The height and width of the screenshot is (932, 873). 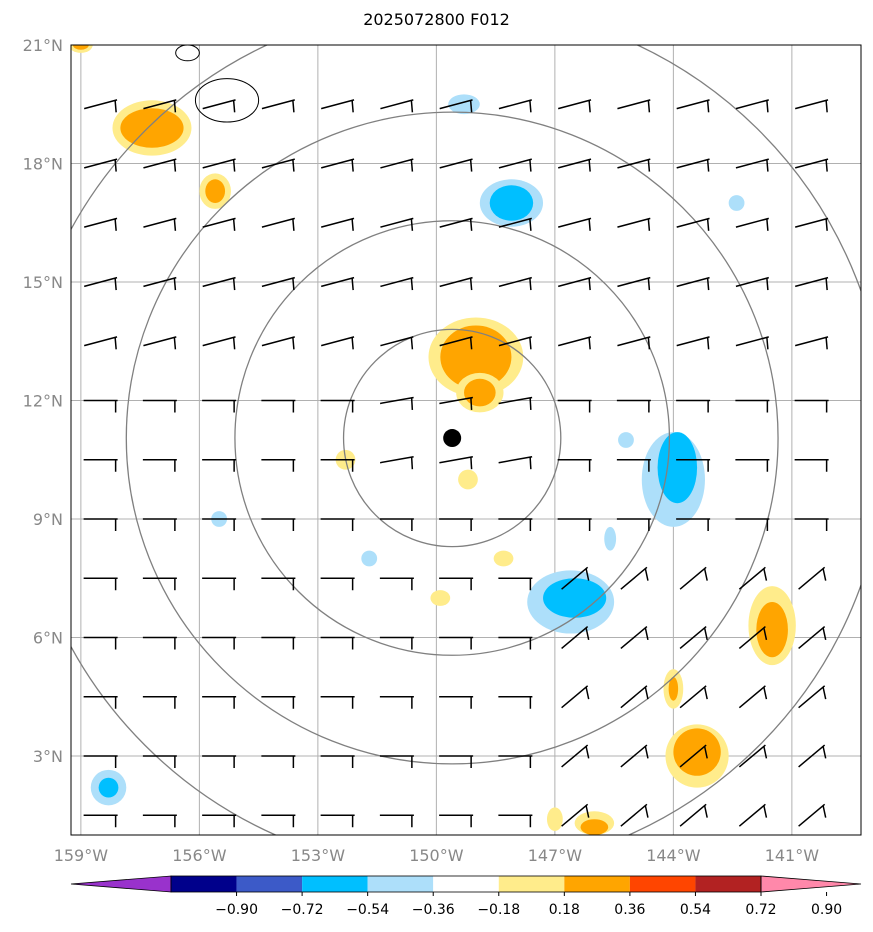 What do you see at coordinates (43, 45) in the screenshot?
I see `latitude-label: 21°N` at bounding box center [43, 45].